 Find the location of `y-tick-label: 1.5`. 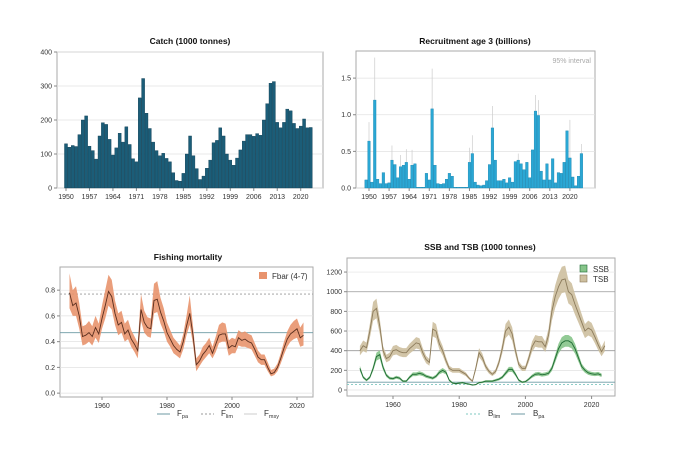

y-tick-label: 1.5 is located at coordinates (346, 79).